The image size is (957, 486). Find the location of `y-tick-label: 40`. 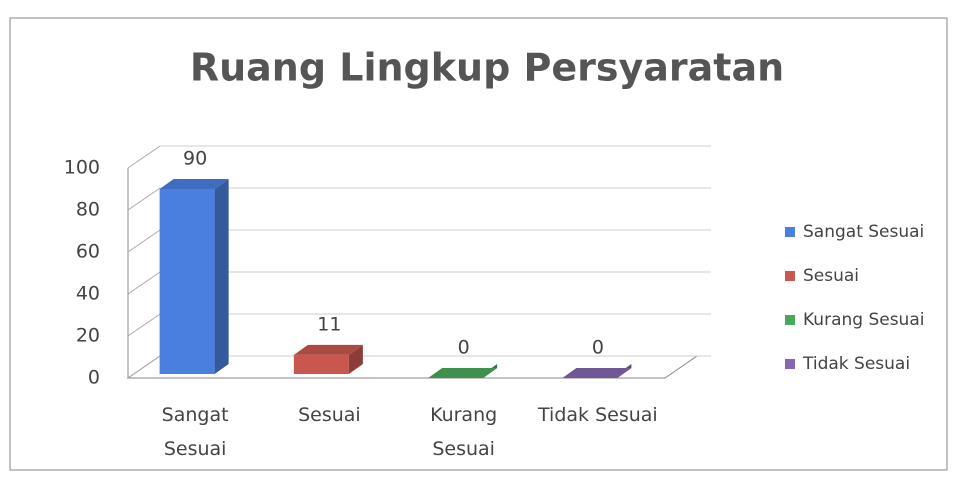

y-tick-label: 40 is located at coordinates (88, 294).